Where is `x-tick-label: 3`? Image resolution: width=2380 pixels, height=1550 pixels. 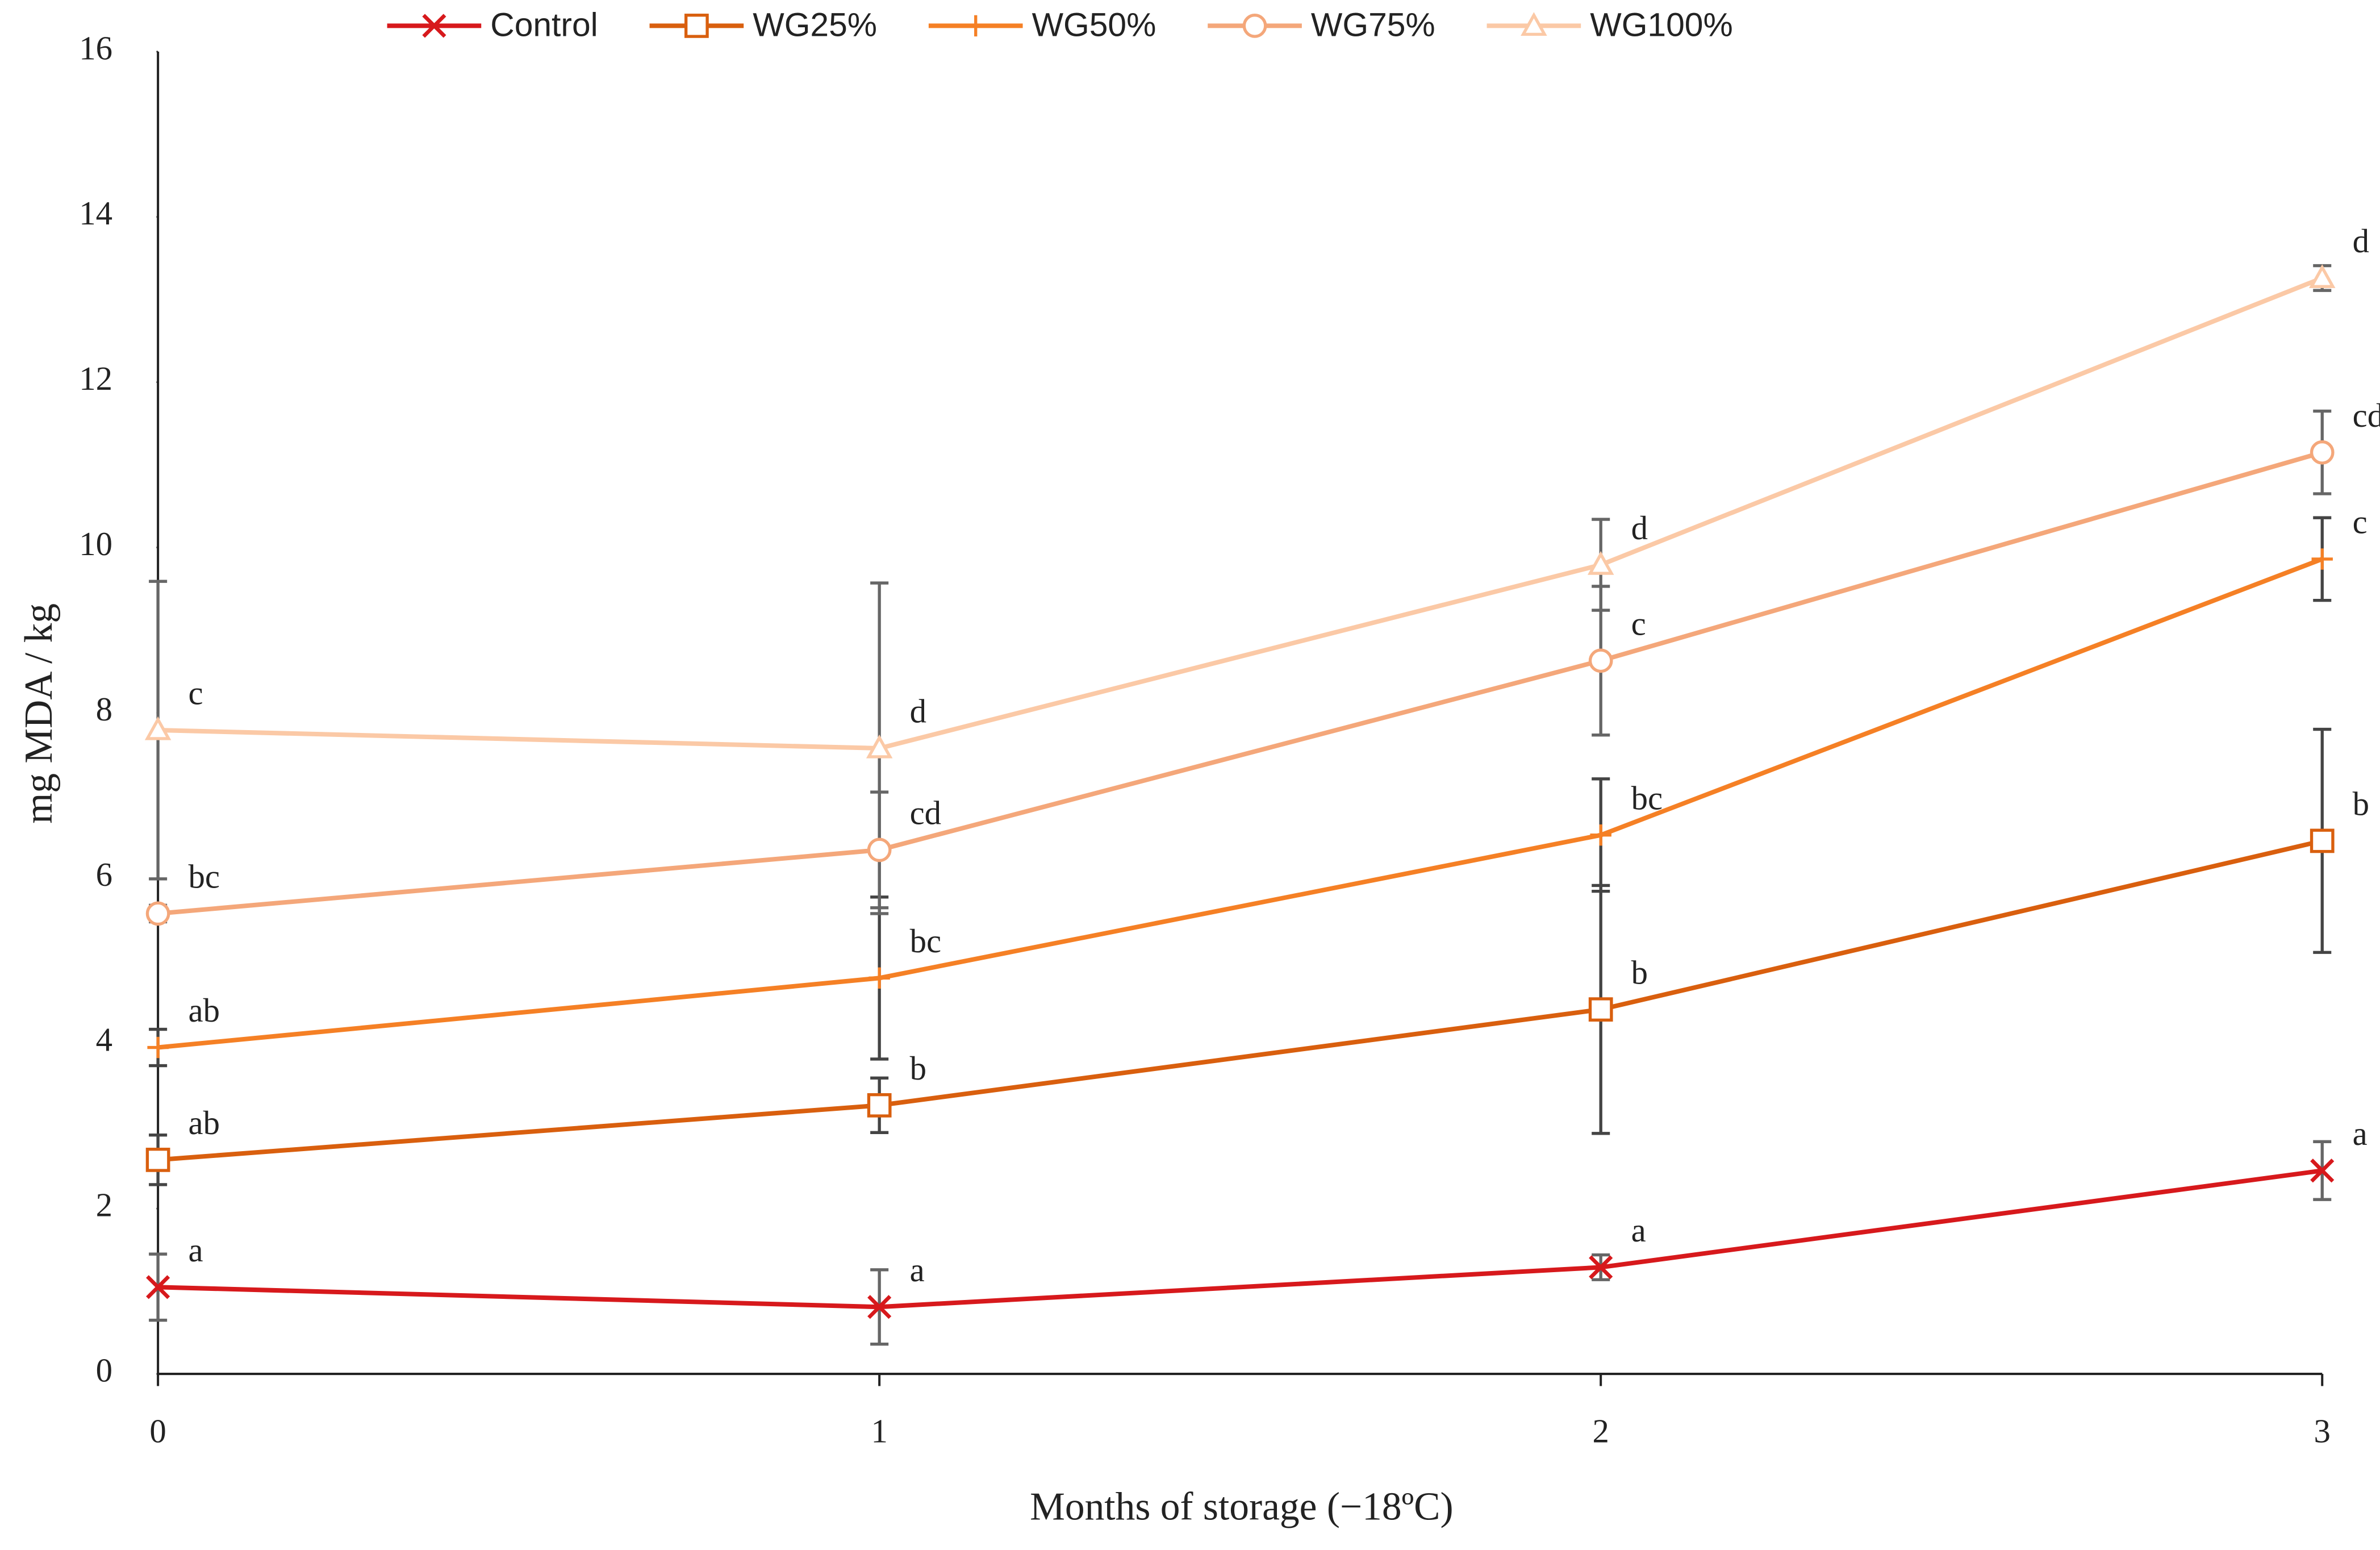 x-tick-label: 3 is located at coordinates (2322, 1431).